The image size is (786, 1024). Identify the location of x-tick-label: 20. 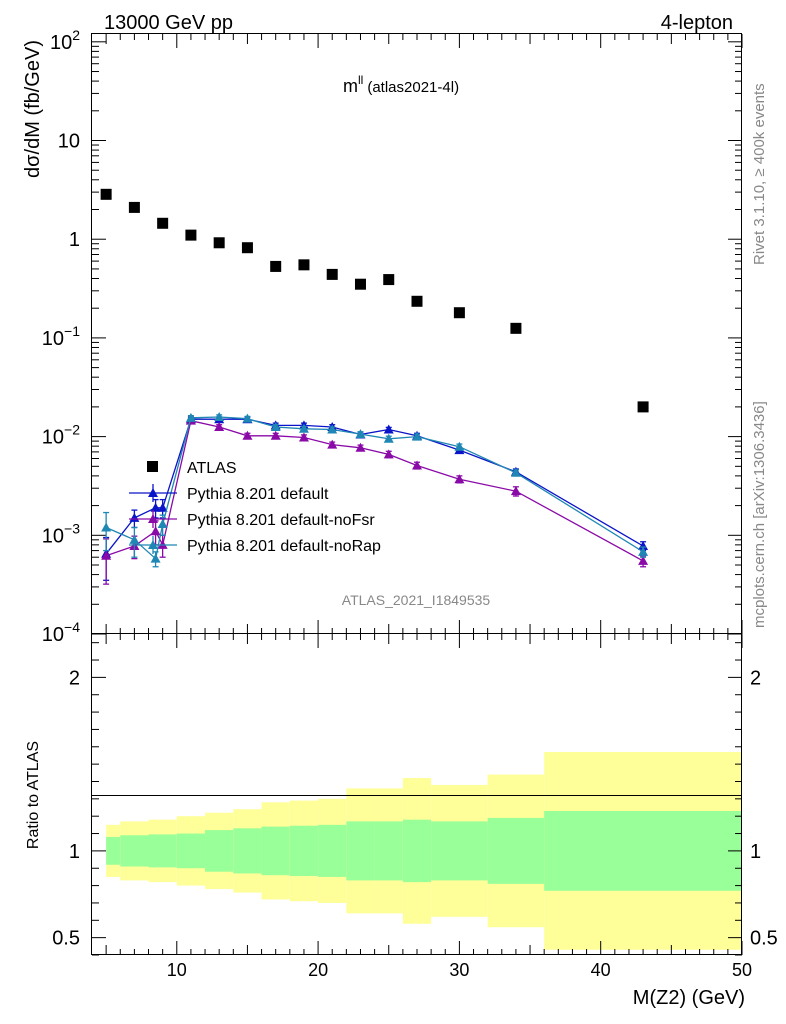
(318, 970).